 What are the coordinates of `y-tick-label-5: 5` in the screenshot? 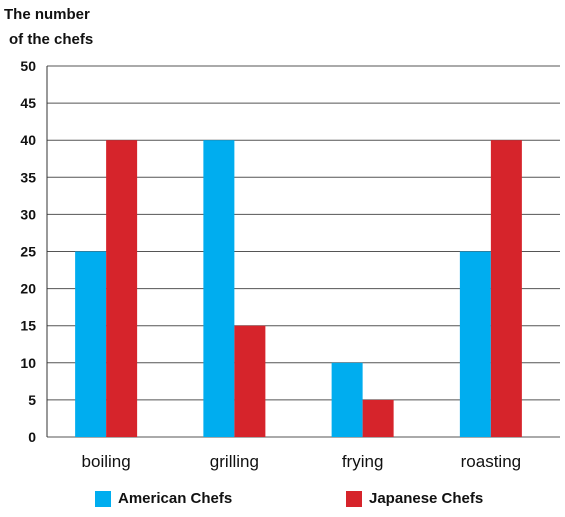 It's located at (32, 400).